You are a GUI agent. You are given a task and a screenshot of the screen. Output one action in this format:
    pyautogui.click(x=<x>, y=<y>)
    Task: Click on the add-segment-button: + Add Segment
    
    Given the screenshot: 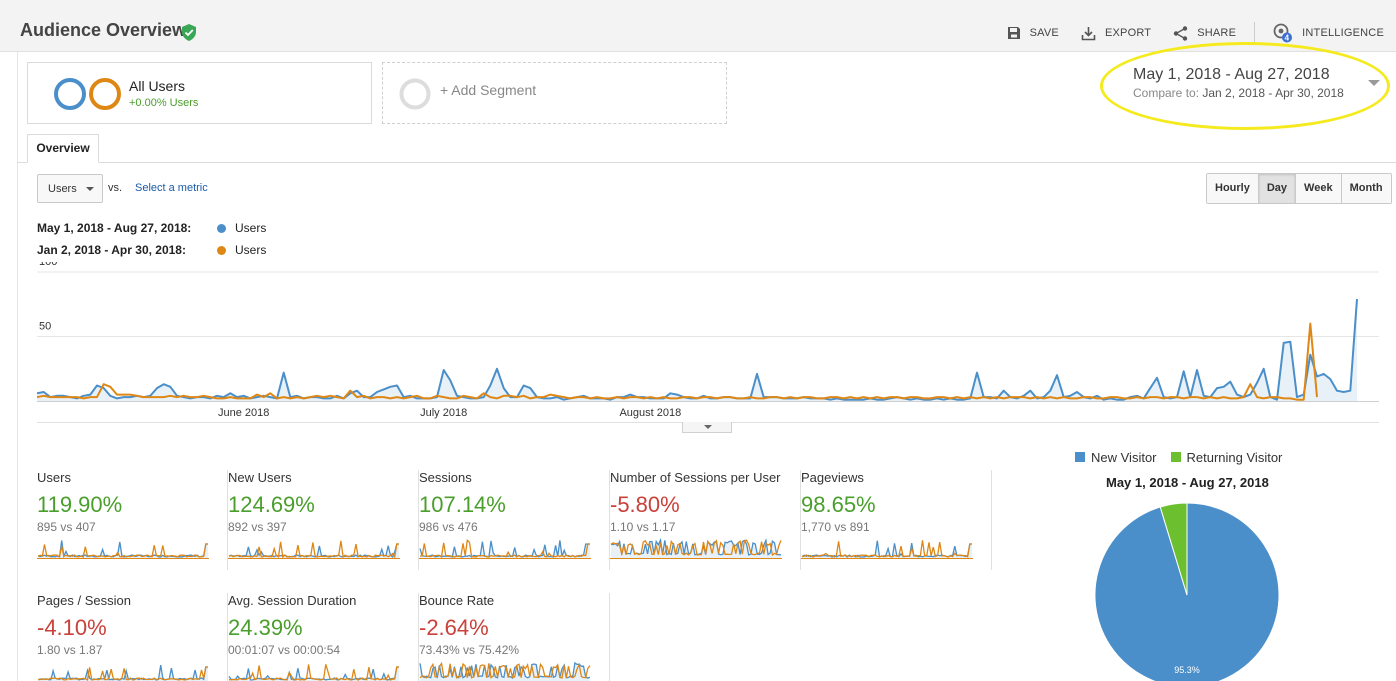 What is the action you would take?
    pyautogui.click(x=554, y=93)
    